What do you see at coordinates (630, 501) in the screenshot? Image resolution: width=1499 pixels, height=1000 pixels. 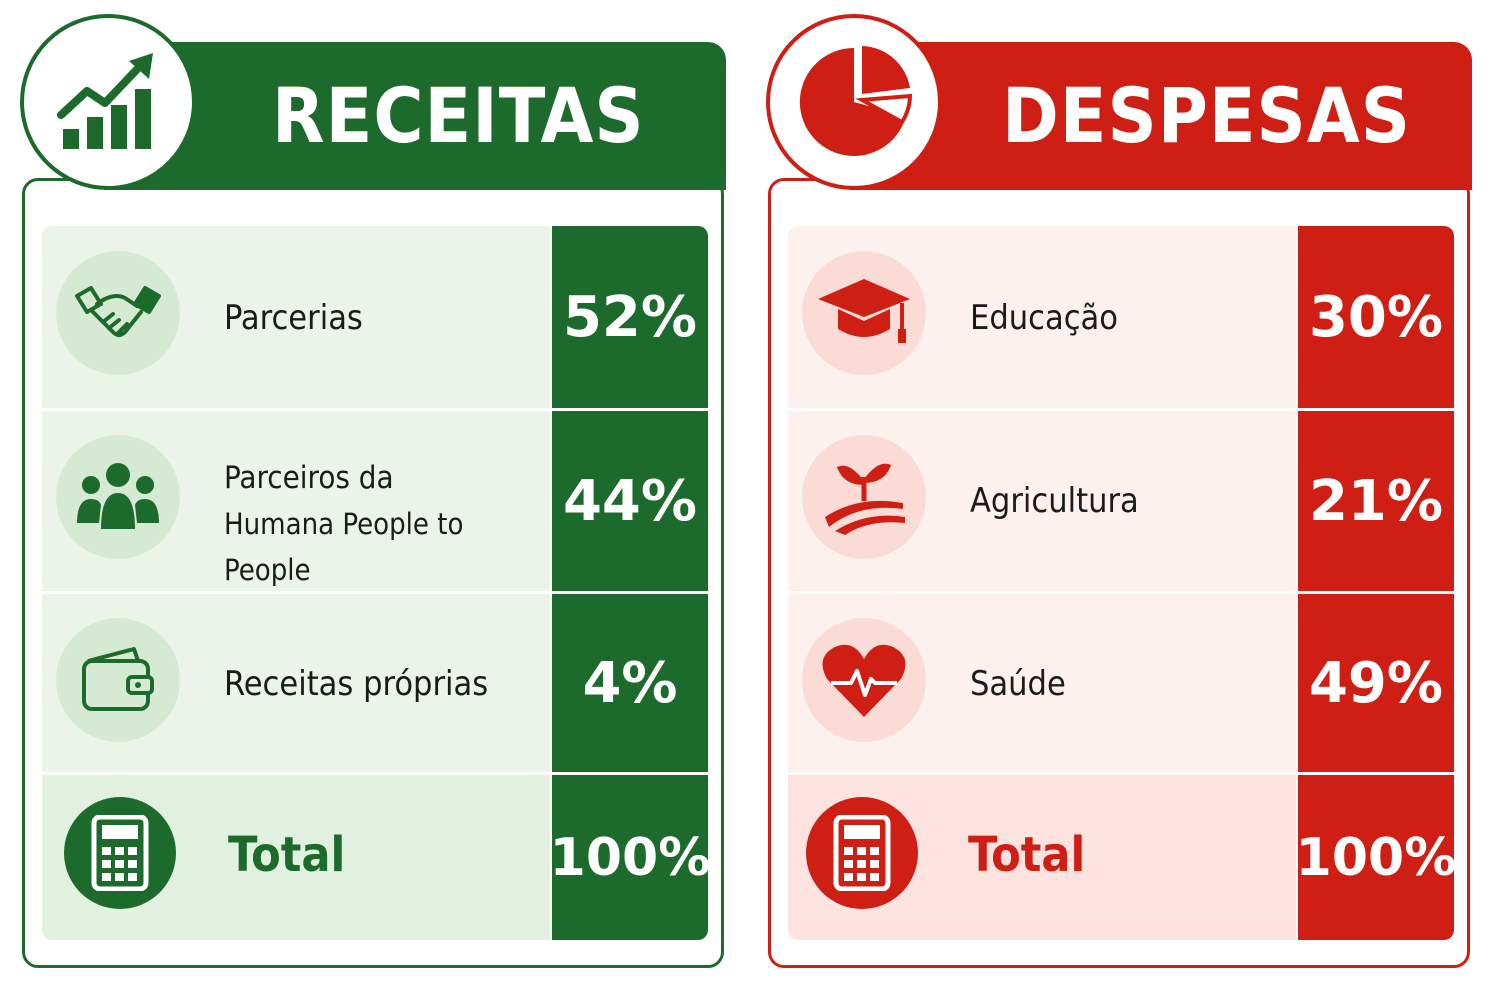 I see `row-value-parceiros: 44%` at bounding box center [630, 501].